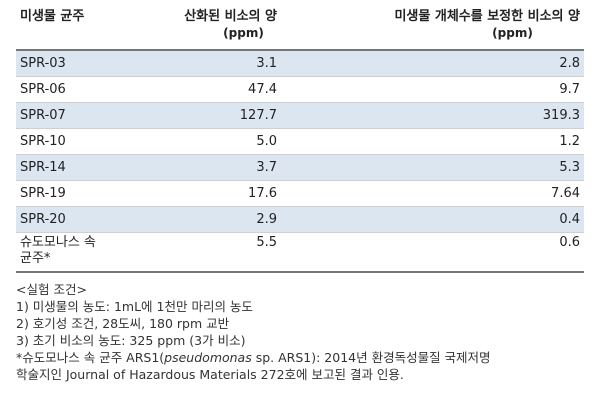 This screenshot has height=401, width=600. What do you see at coordinates (91, 89) in the screenshot?
I see `cell-strain: SPR-06` at bounding box center [91, 89].